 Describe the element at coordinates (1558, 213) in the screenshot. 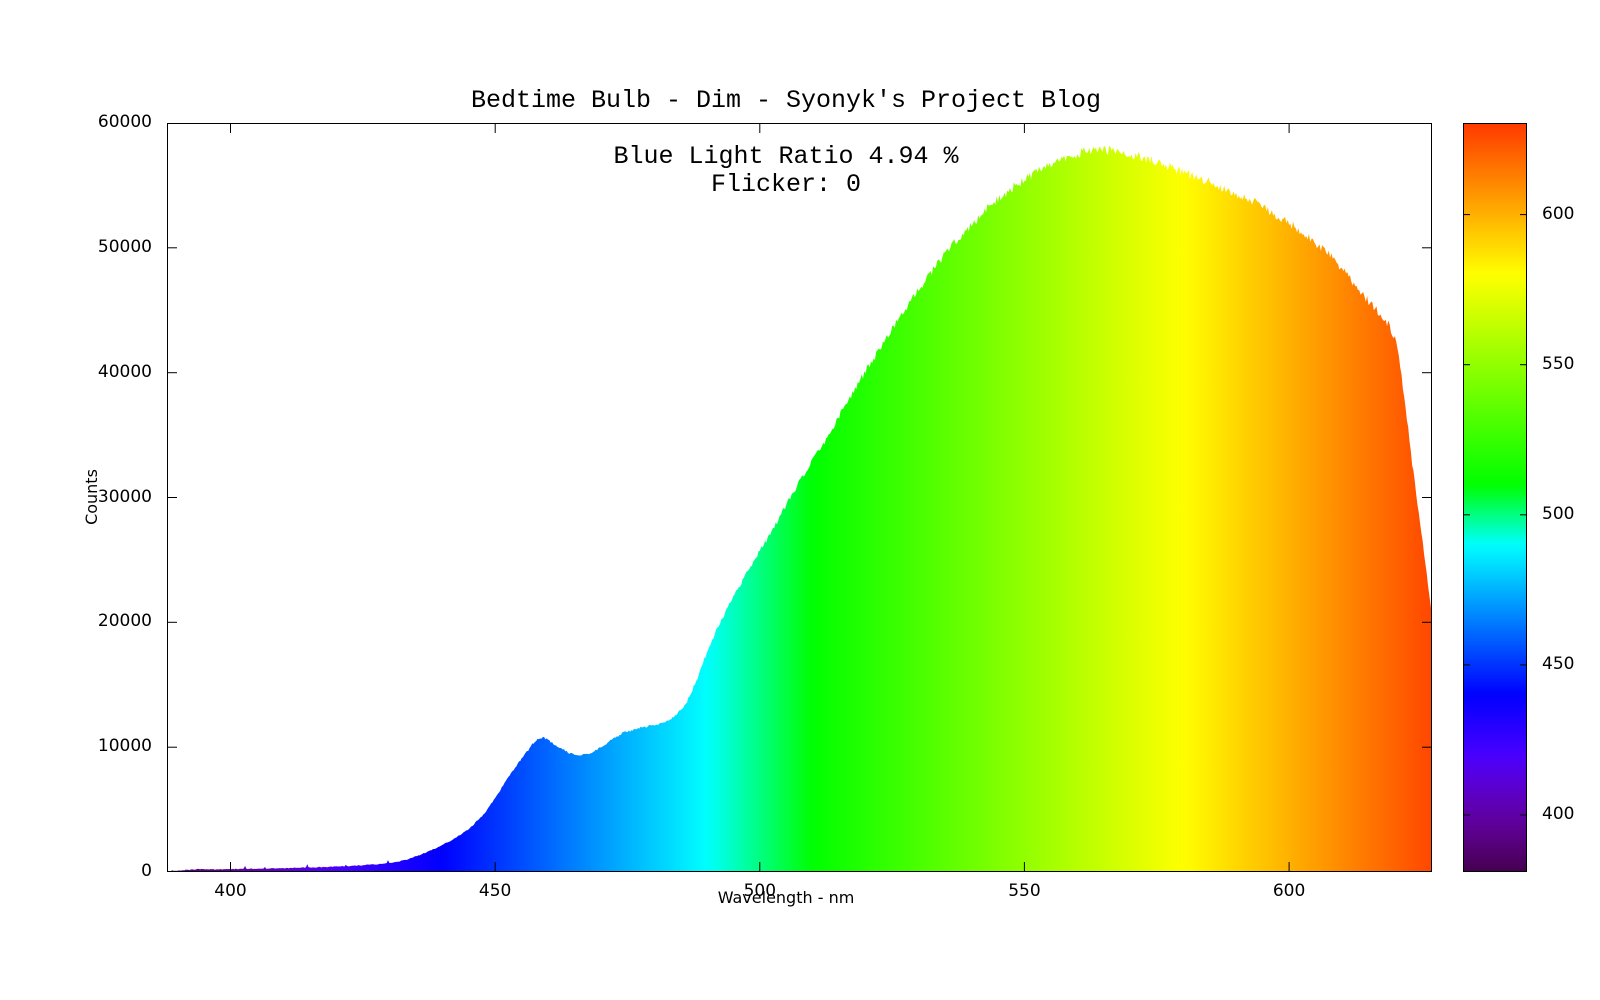

I see `colorbar-tick-label: 600` at that location.